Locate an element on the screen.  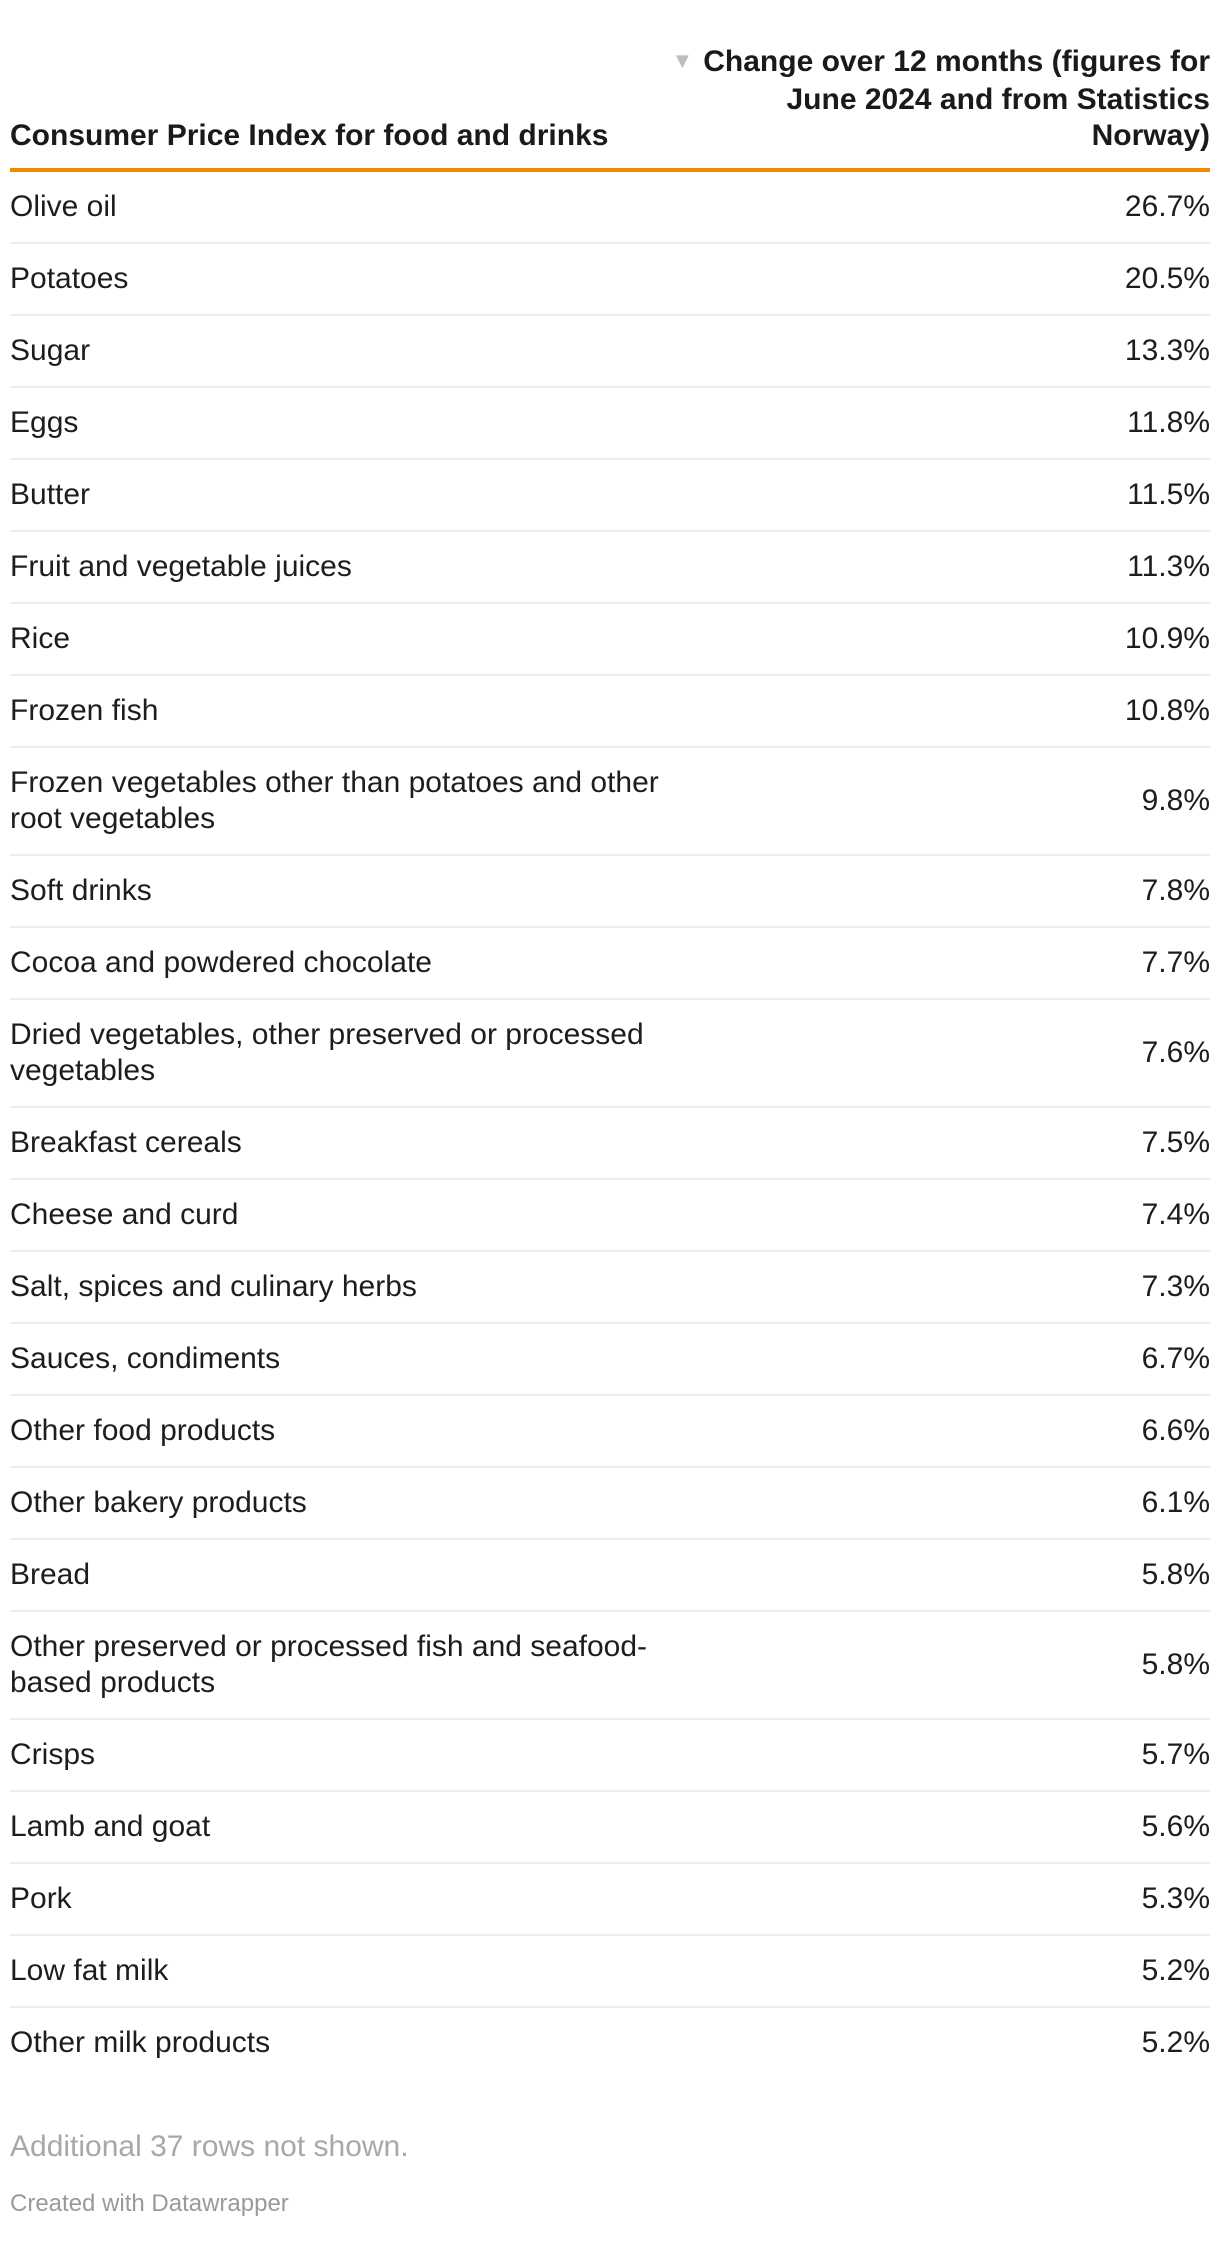
table-row: Crisps 5.7% is located at coordinates (610, 1756).